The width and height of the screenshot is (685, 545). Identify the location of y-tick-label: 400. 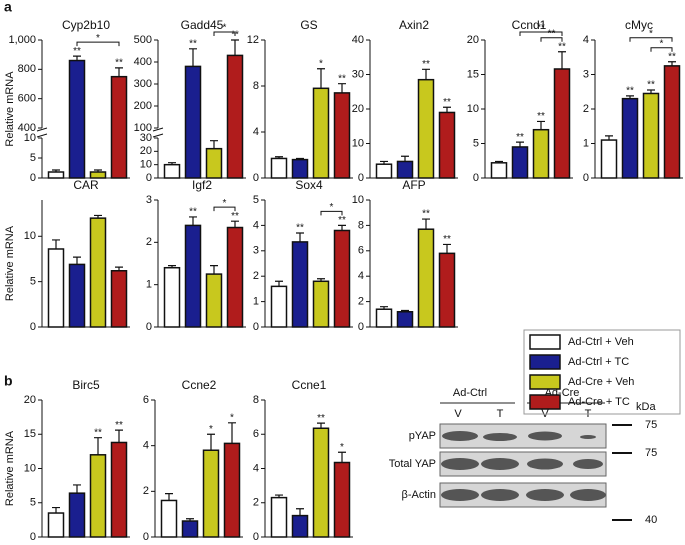
(27, 128).